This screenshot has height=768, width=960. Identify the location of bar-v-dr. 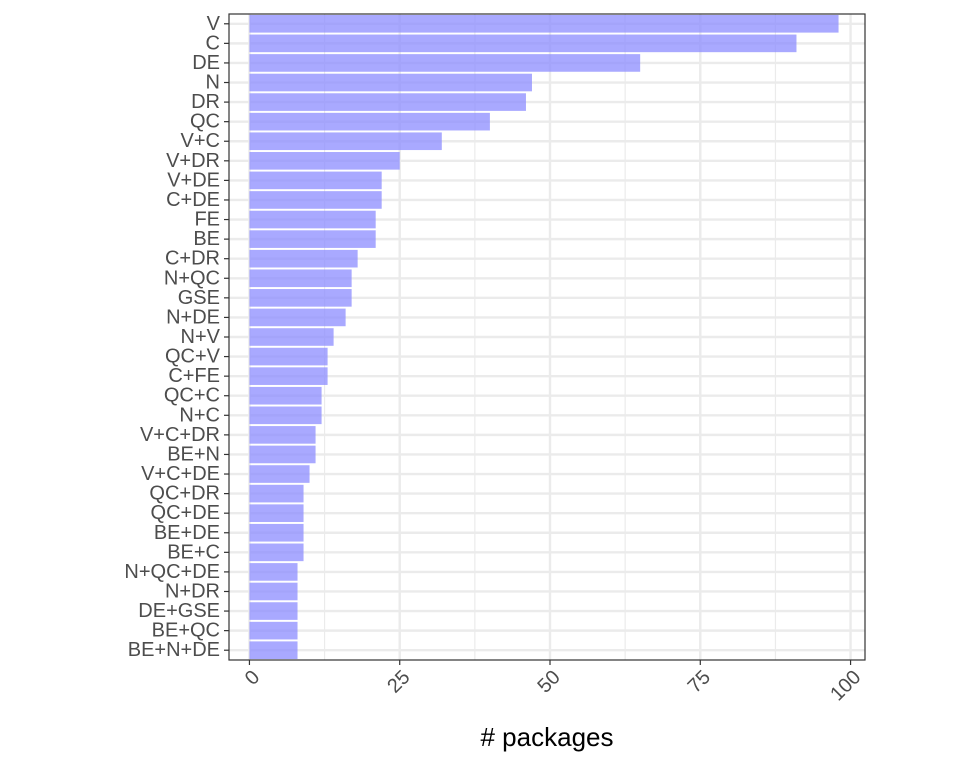
(324, 161).